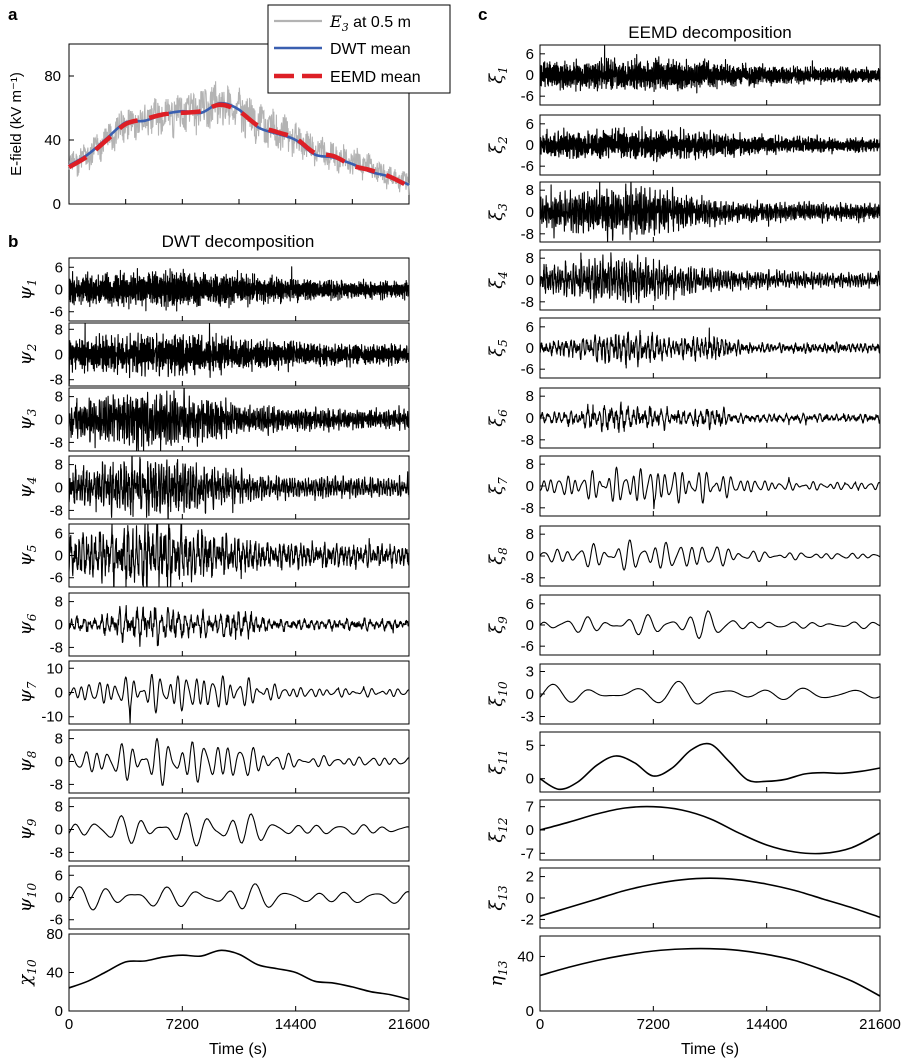 The image size is (910, 1062). What do you see at coordinates (498, 973) in the screenshot?
I see `eemd-ylabel-14: η13` at bounding box center [498, 973].